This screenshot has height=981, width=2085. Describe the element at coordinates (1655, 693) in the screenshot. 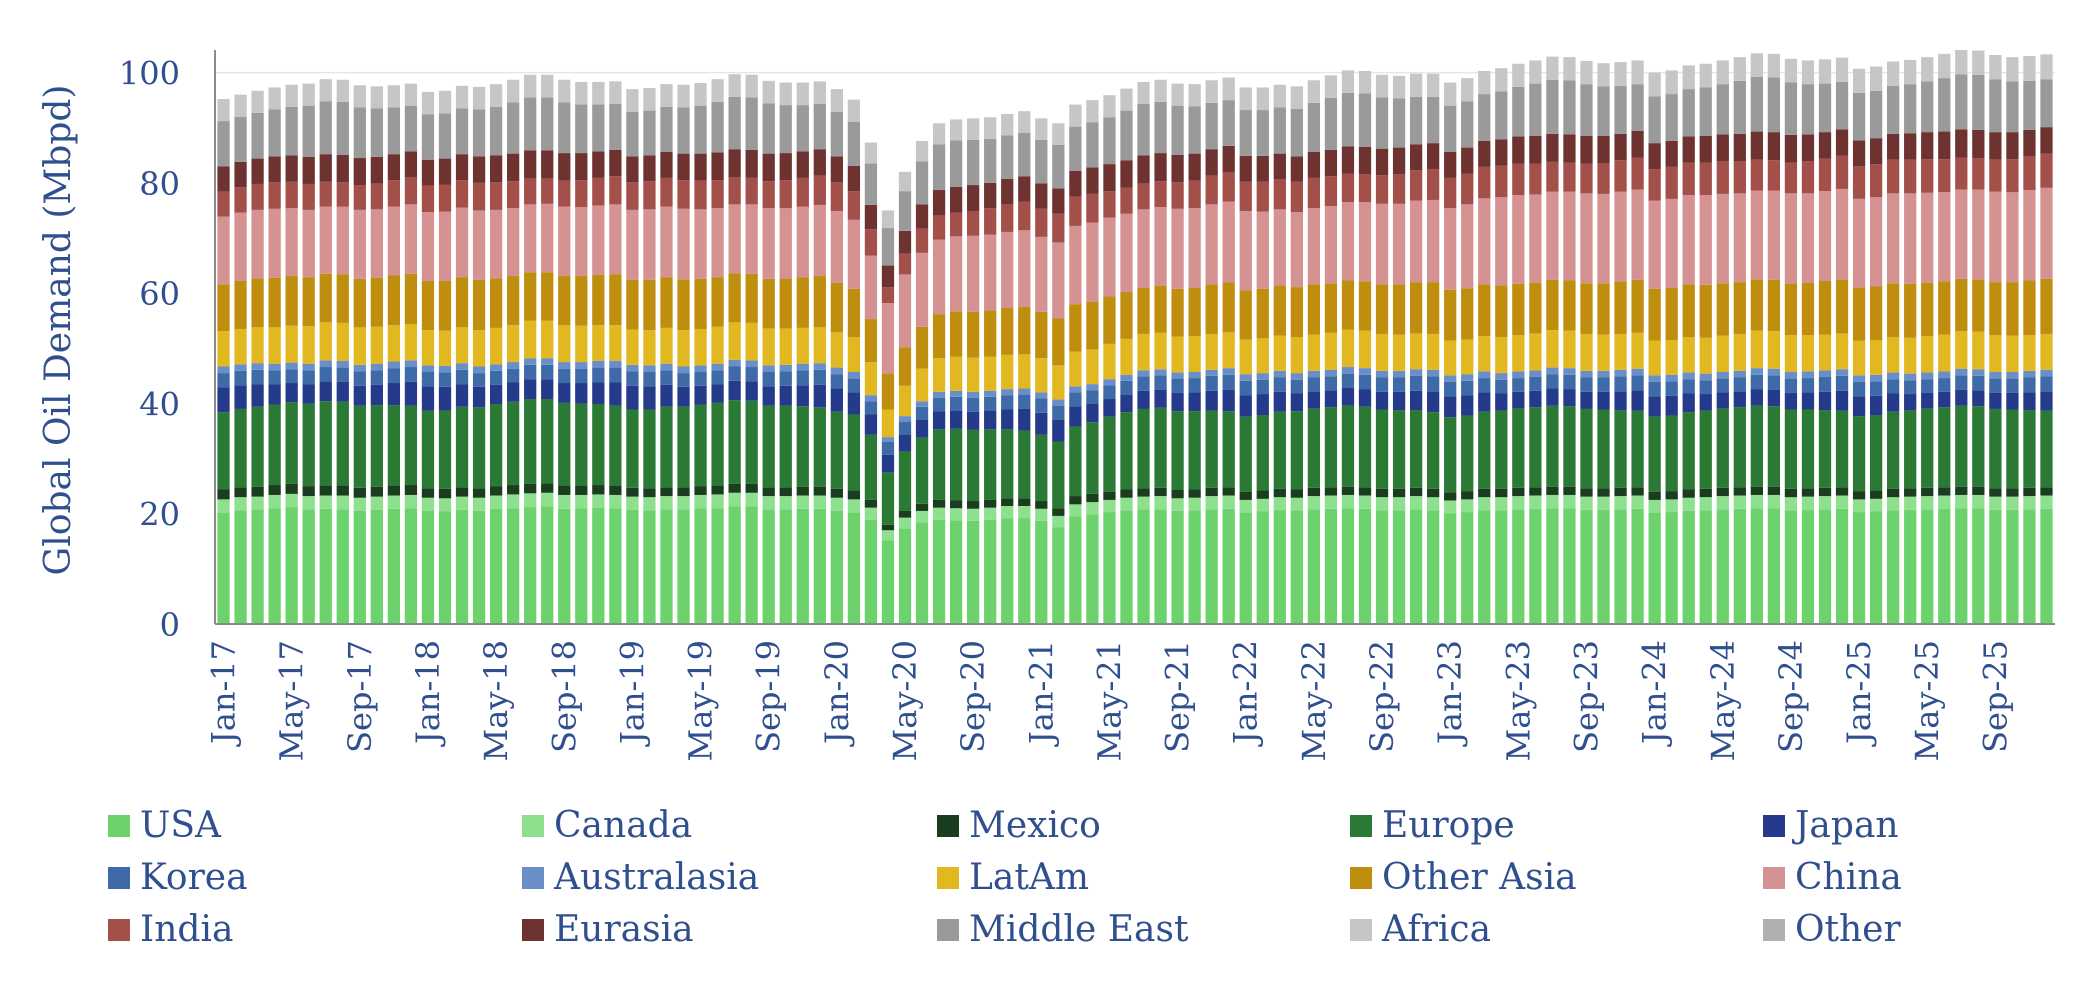

I see `x-tick-label: Jan-24` at that location.